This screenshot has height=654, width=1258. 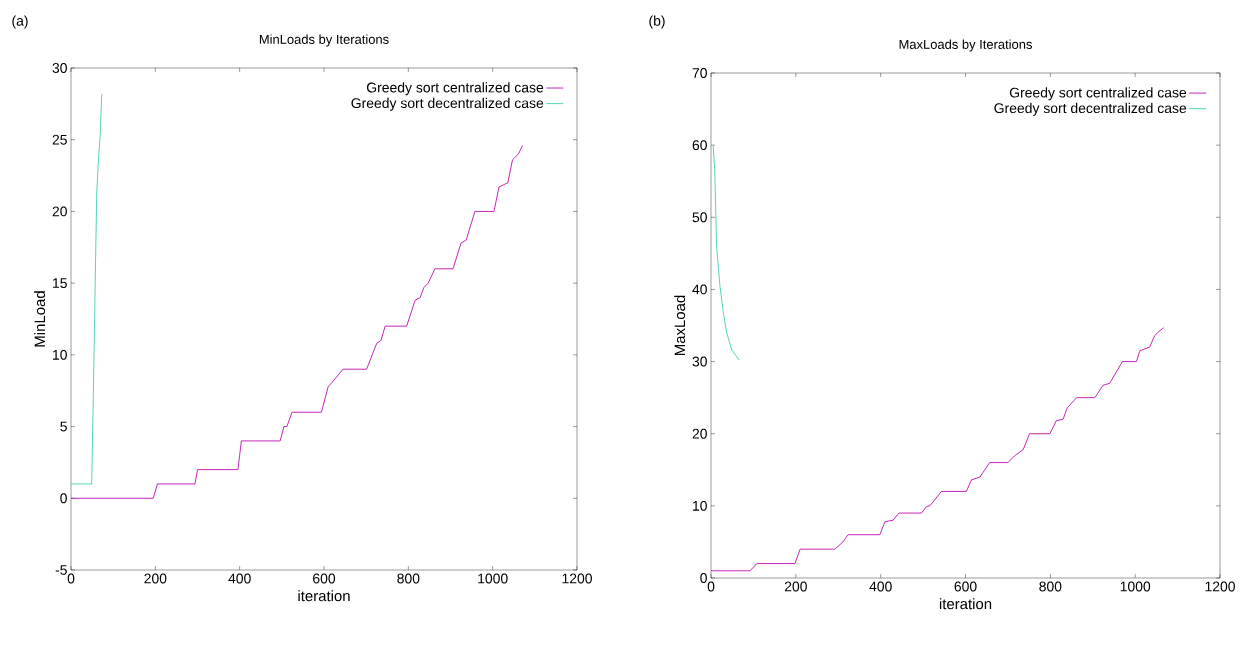 I want to click on y-tick-label: 5, so click(x=63, y=426).